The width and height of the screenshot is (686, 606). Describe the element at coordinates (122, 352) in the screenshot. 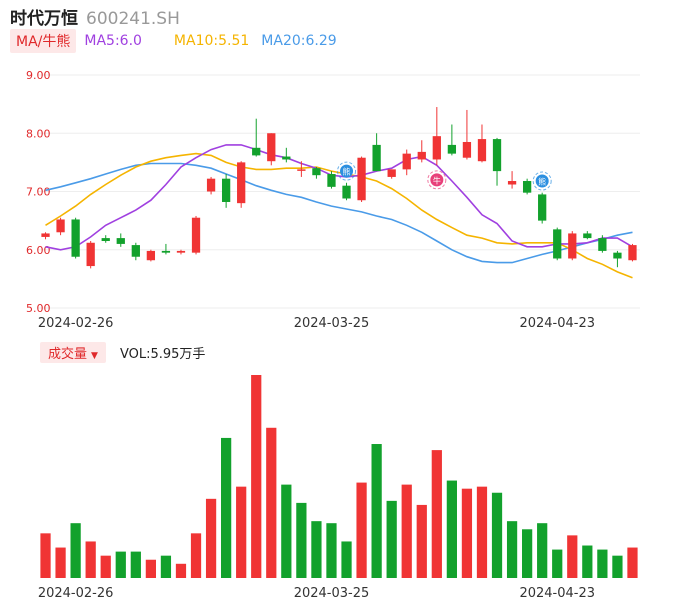

I see `volume-legend: 成交量 ▼ VOL:5.95万手` at that location.